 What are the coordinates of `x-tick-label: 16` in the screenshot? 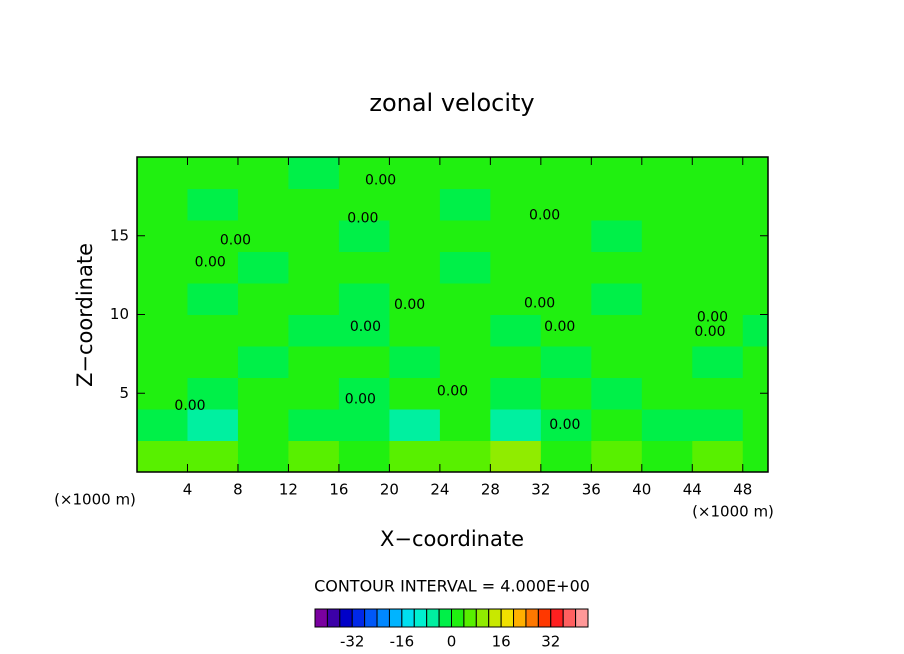 It's located at (338, 490).